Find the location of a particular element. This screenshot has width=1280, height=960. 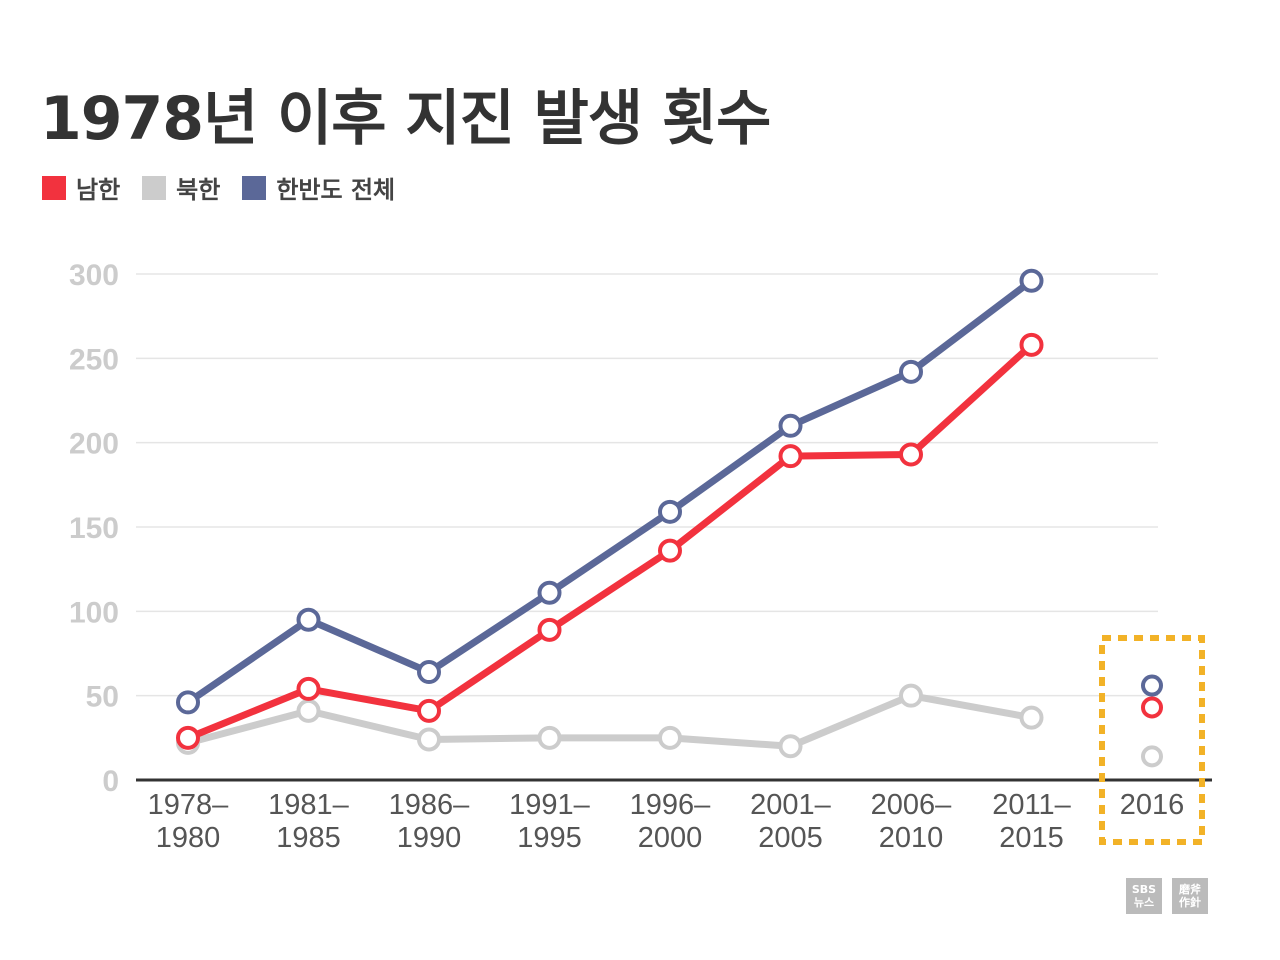

x-tick-label-line: 2005 is located at coordinates (790, 838).